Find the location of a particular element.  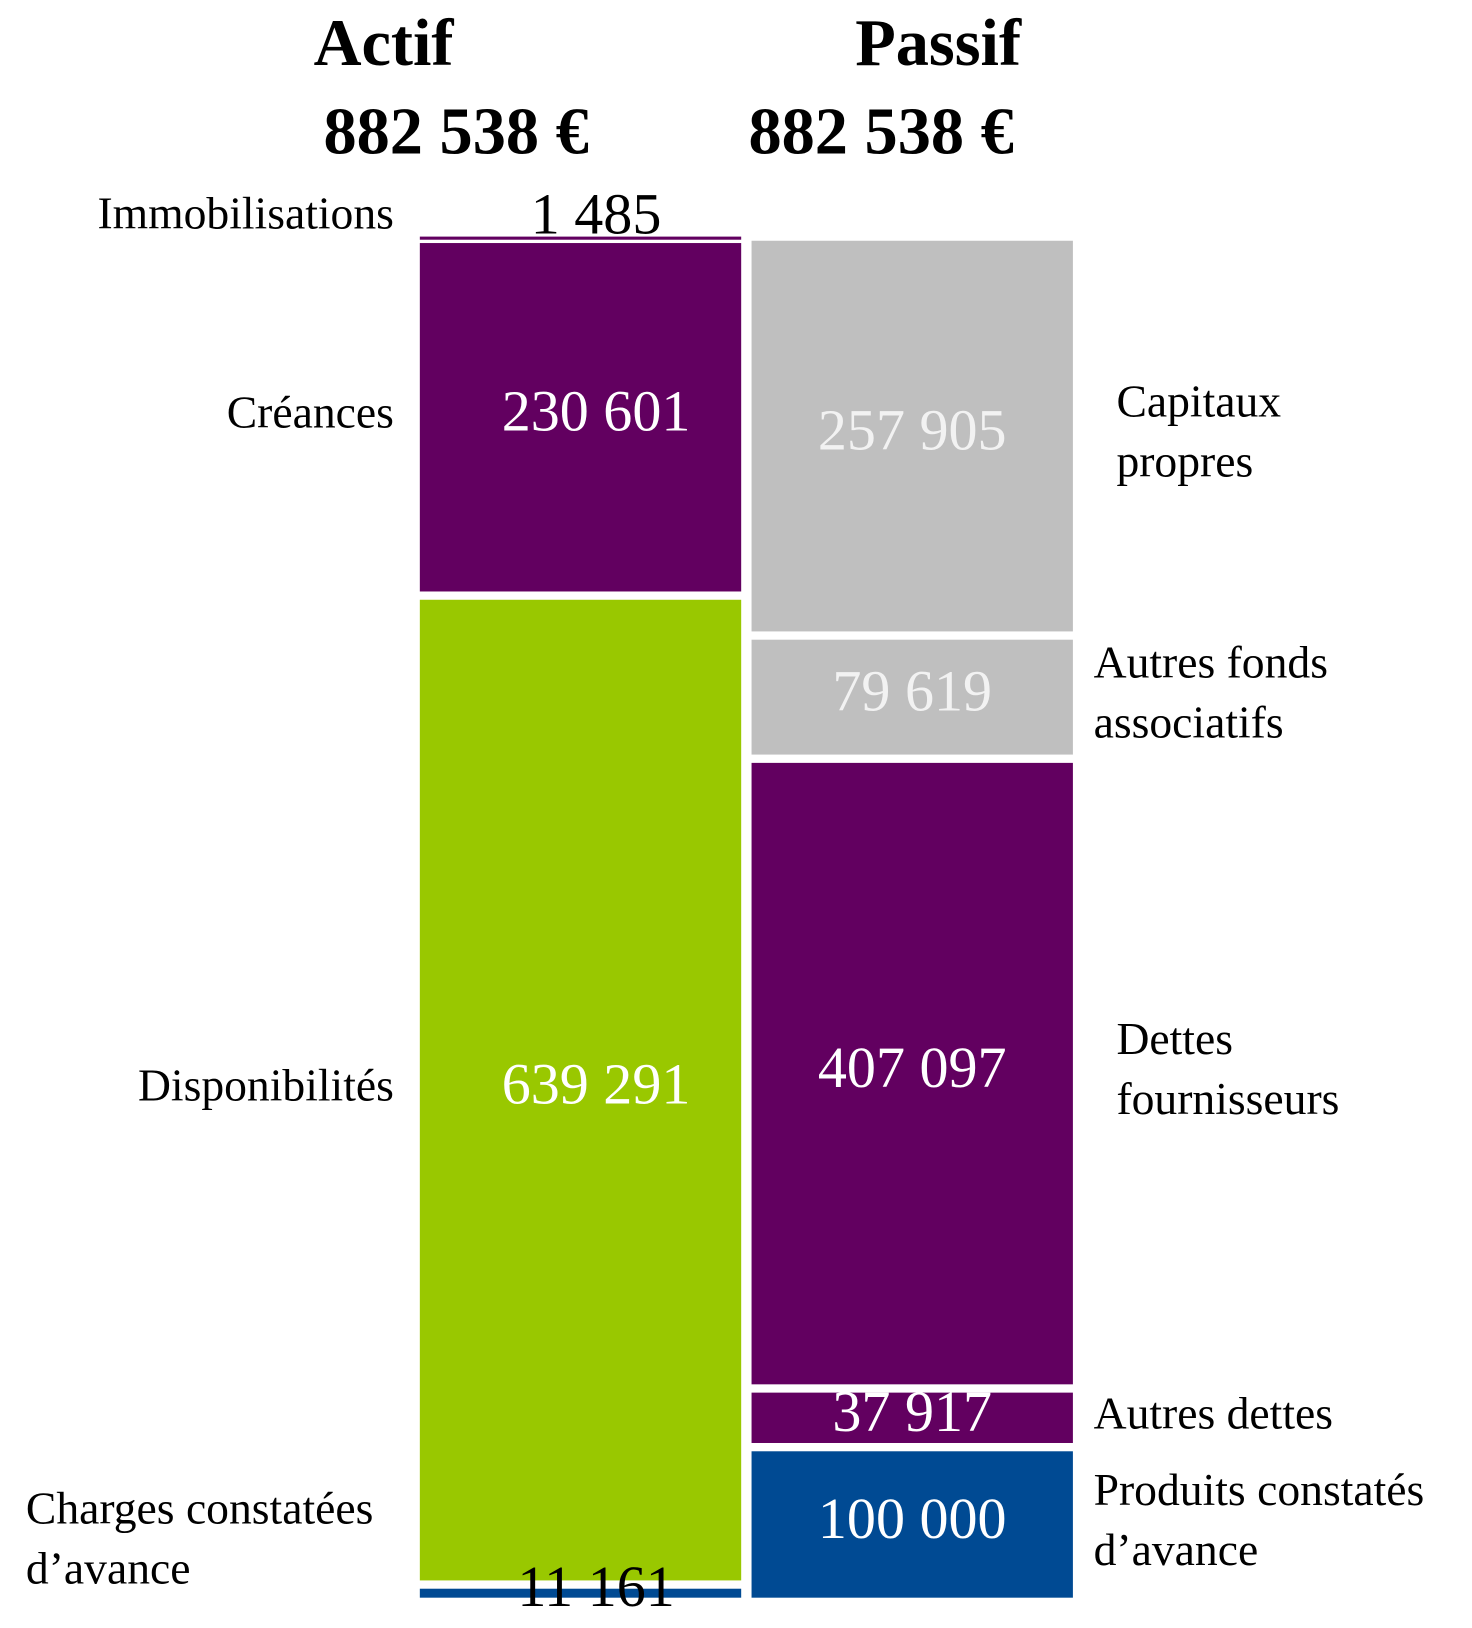

value-label: 1 485 is located at coordinates (596, 213).